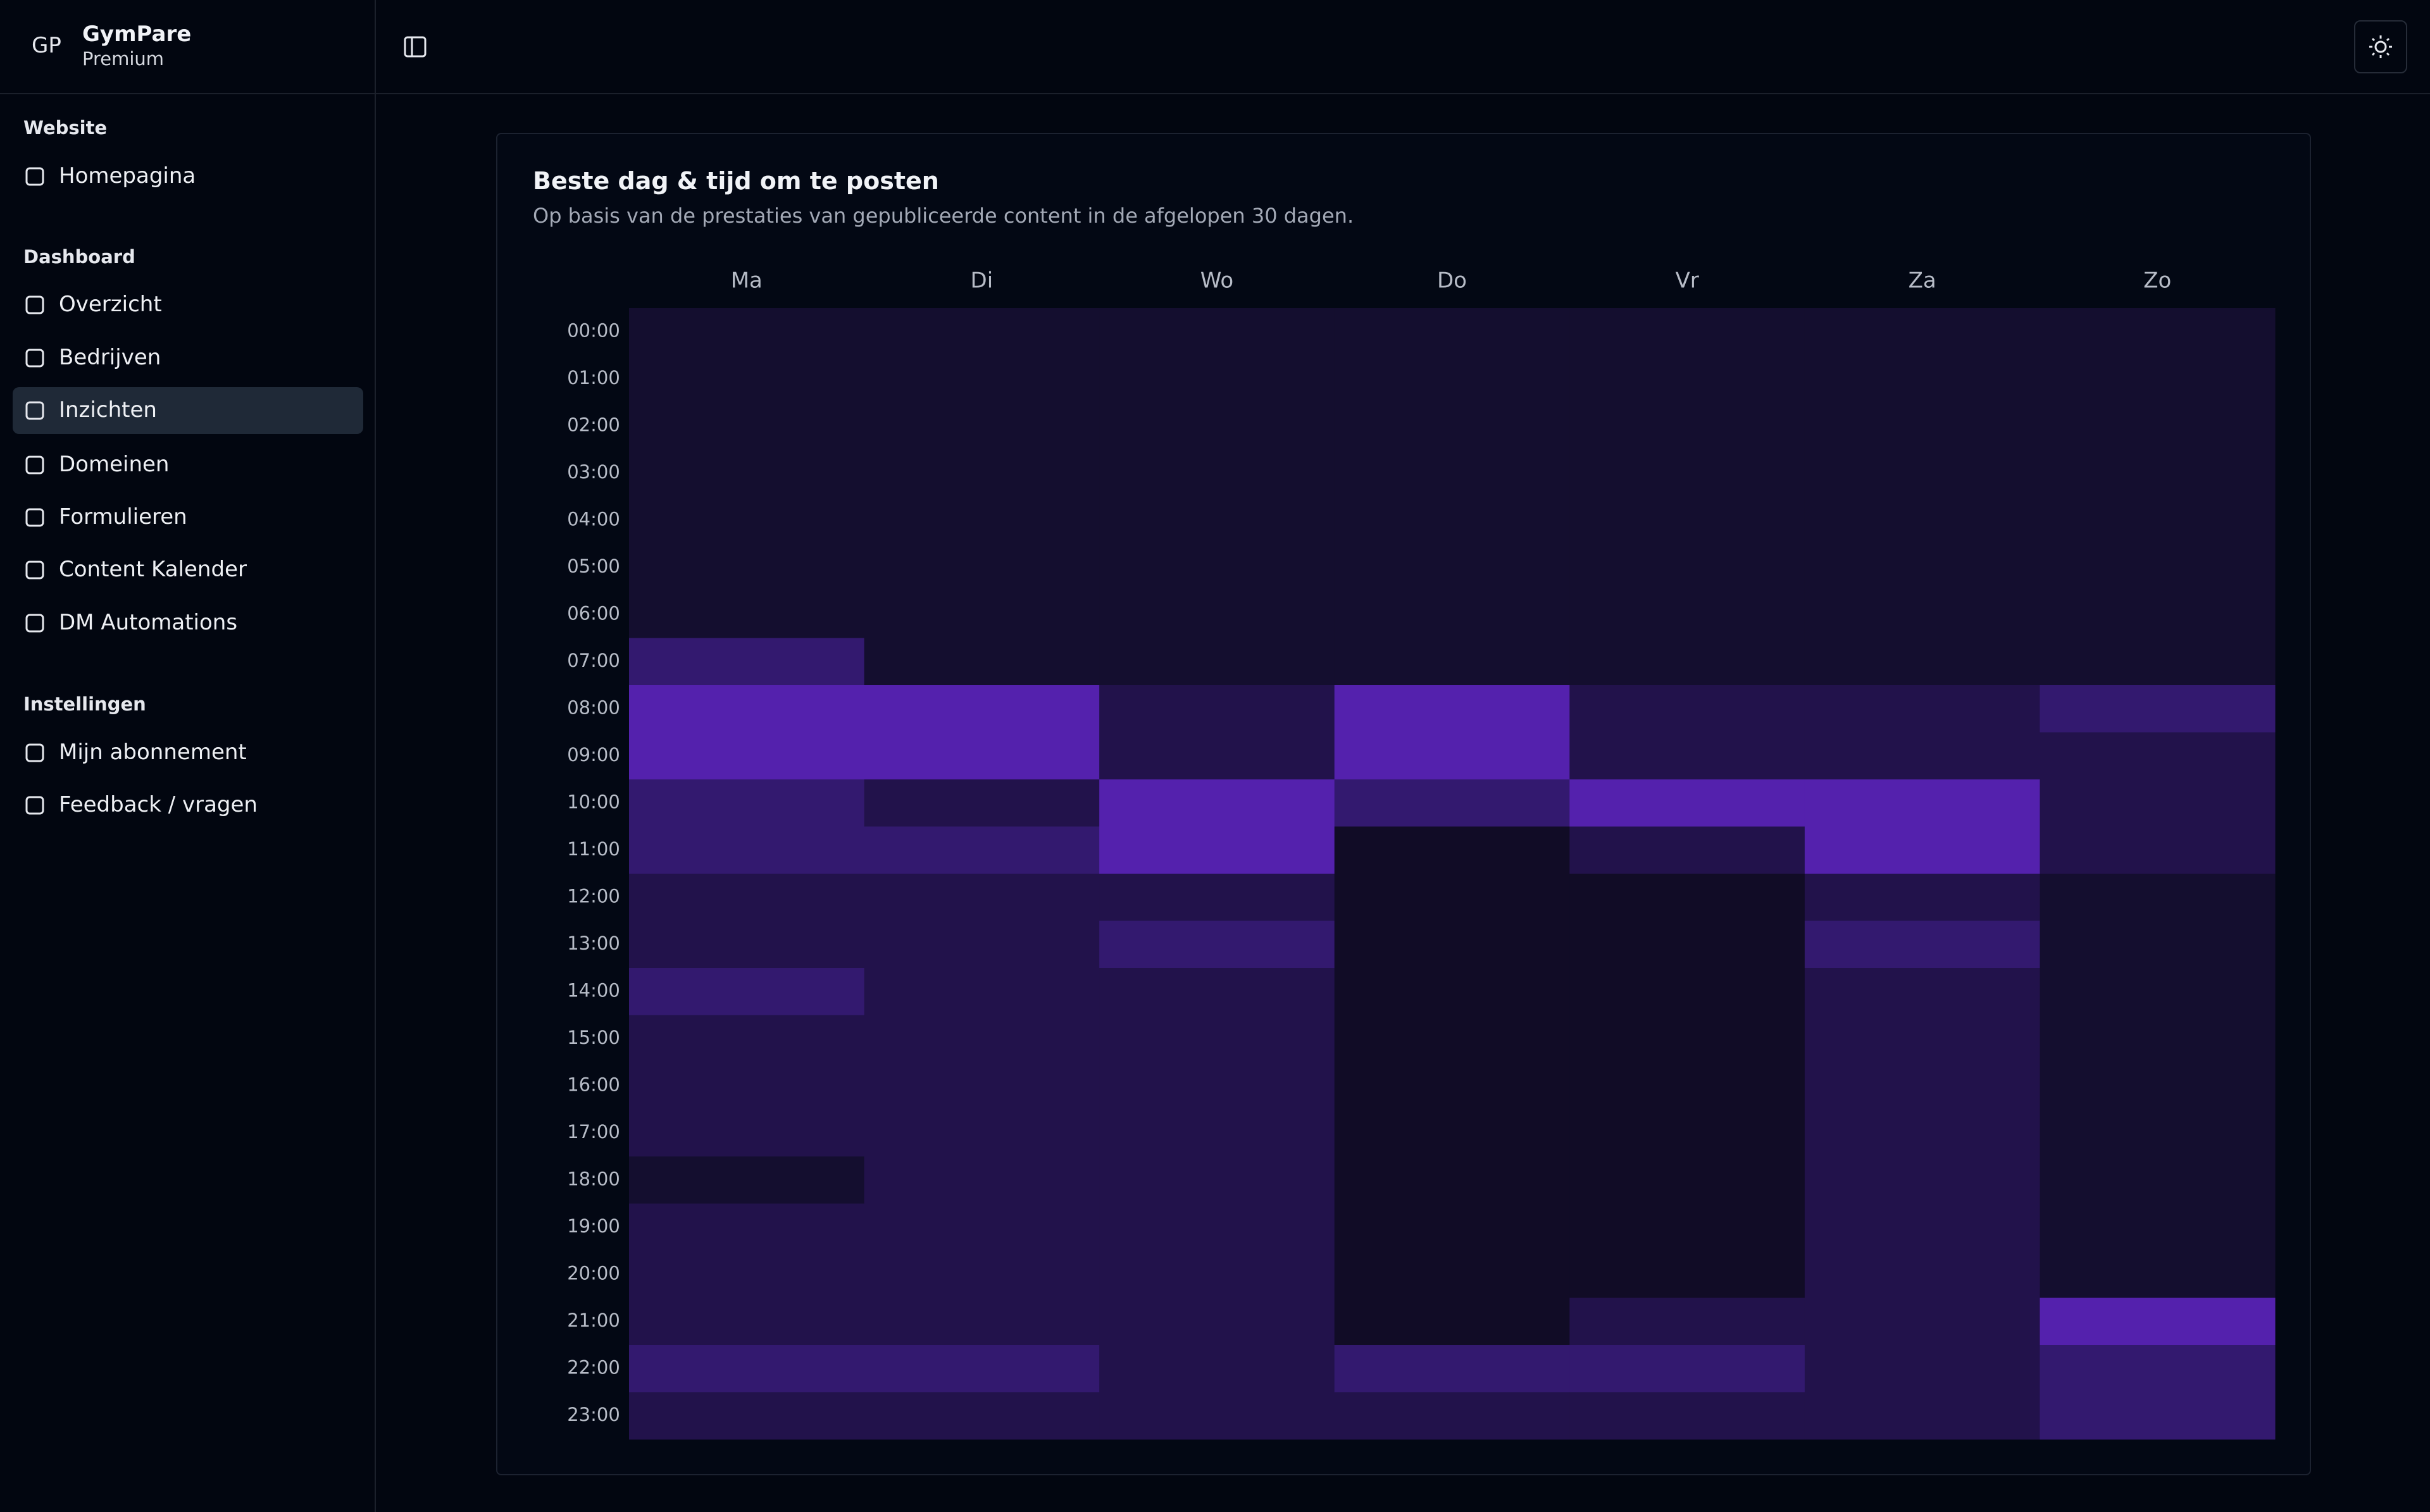  I want to click on nav-item: DM Automations, so click(148, 622).